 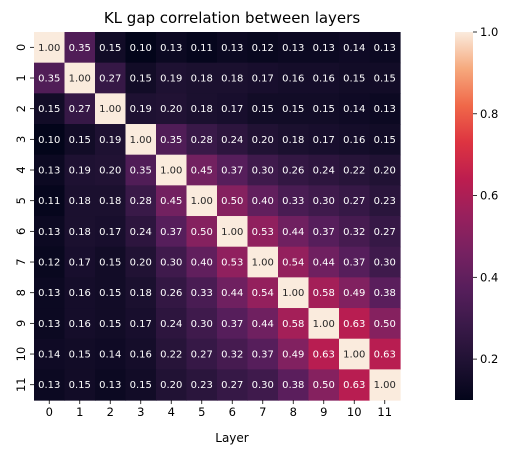 What do you see at coordinates (21, 384) in the screenshot?
I see `y-tick-label: 11` at bounding box center [21, 384].